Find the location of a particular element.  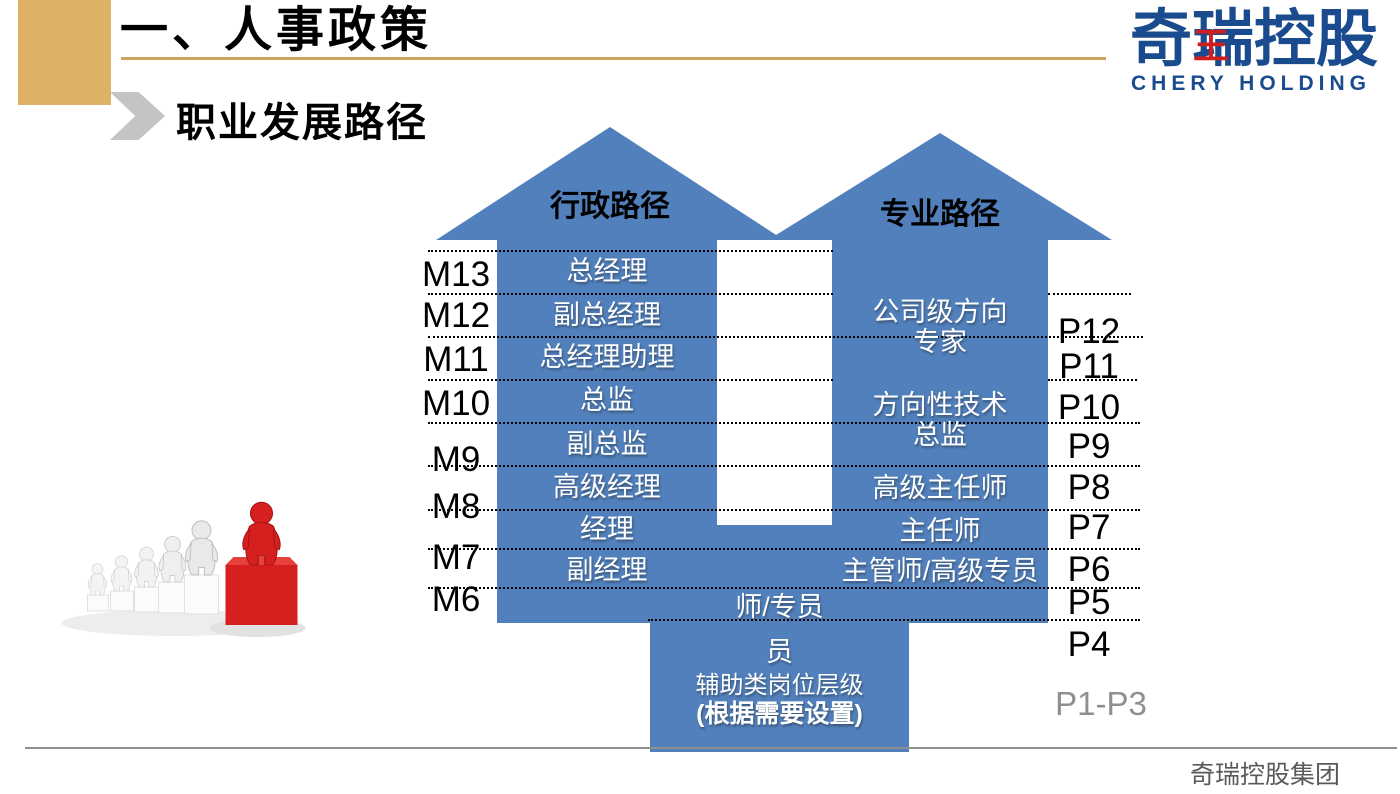

pro-title-label: 方向性技术 总监 is located at coordinates (940, 420).